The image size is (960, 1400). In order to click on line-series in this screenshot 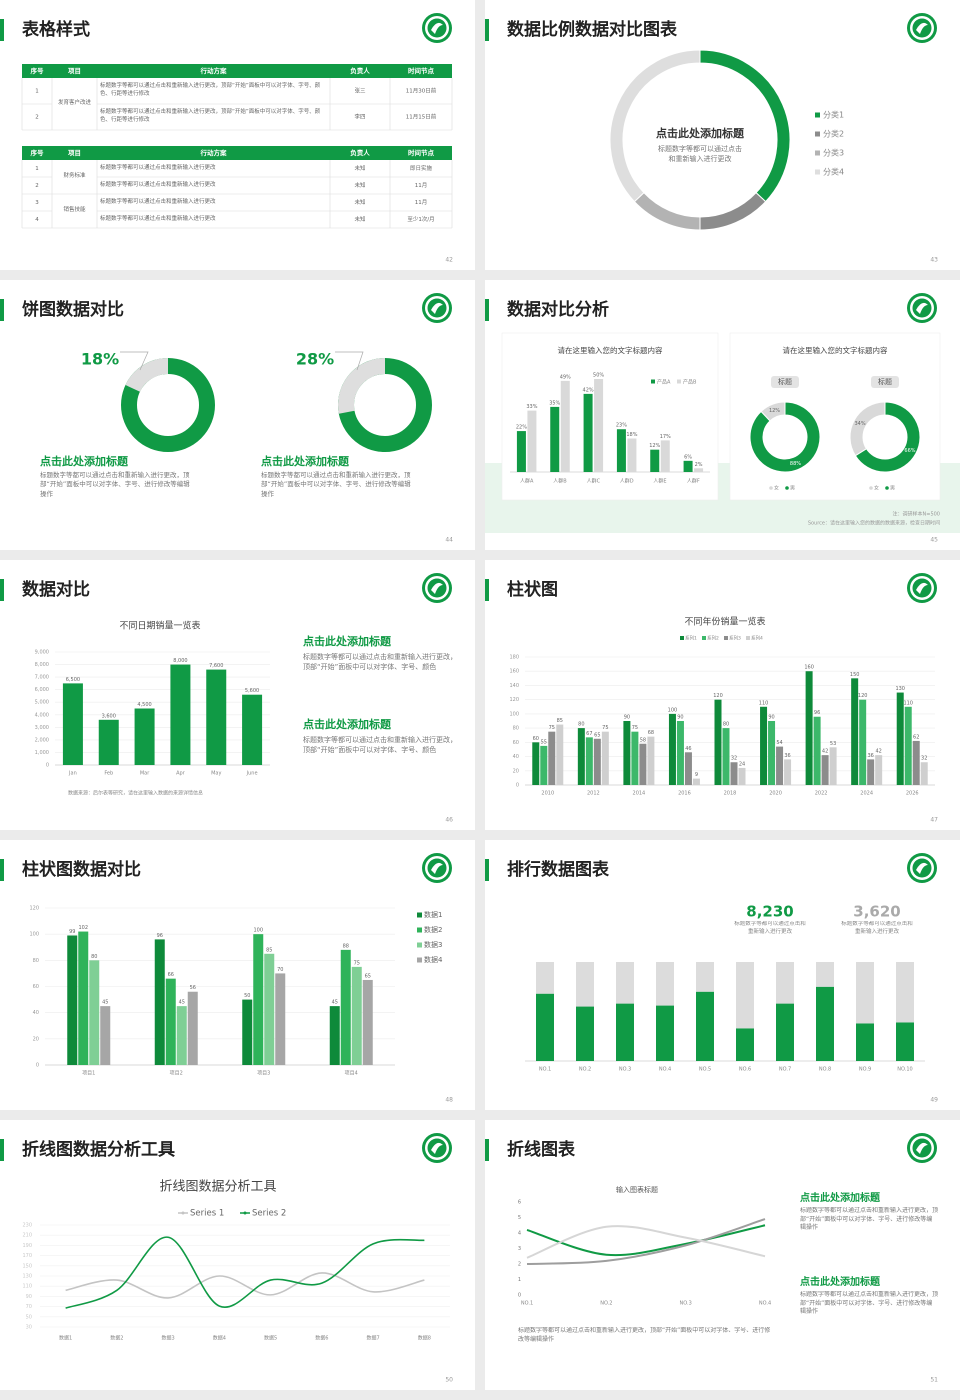, I will do `click(245, 1285)`.